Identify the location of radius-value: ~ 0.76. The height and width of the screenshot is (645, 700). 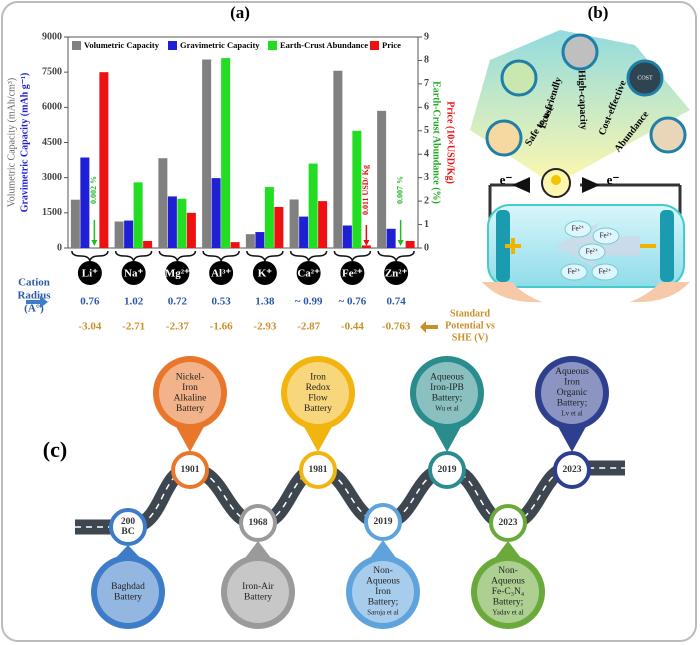
(353, 302).